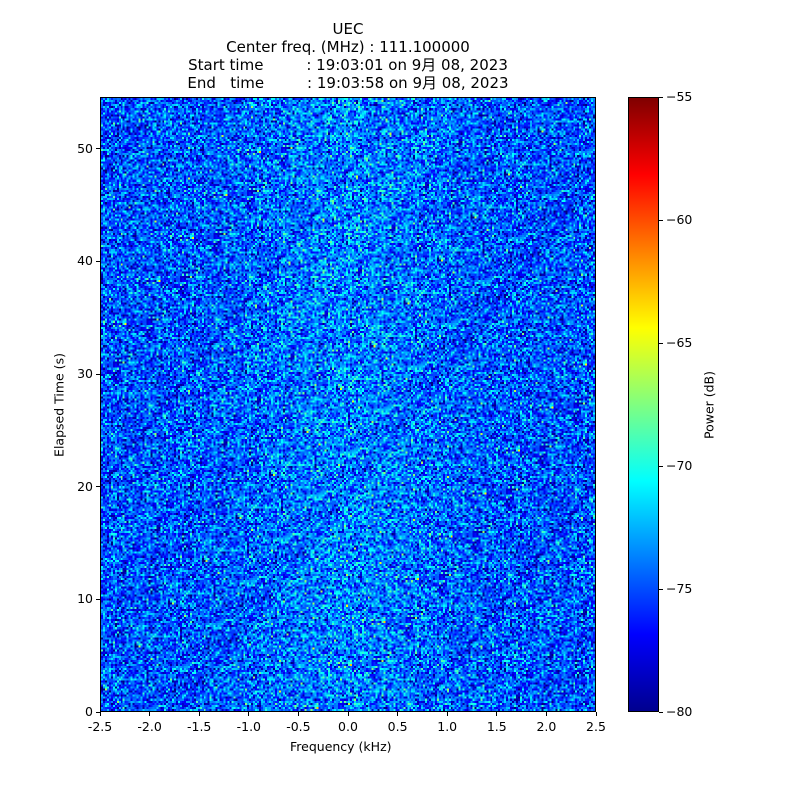  Describe the element at coordinates (447, 726) in the screenshot. I see `x-tick-label: 1.0` at that location.